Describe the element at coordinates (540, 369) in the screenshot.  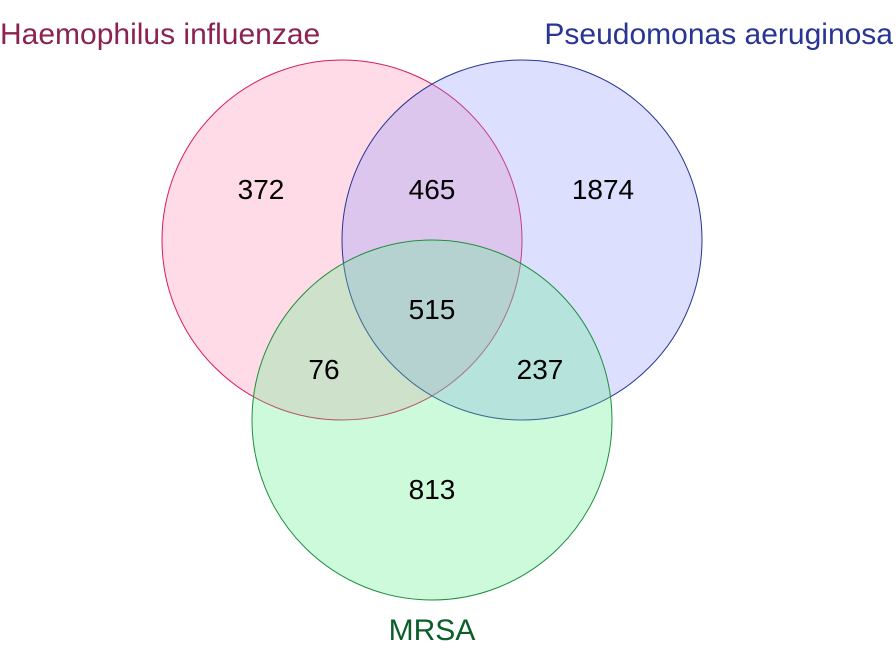
I see `count-pseudomonas-mrsa: 237` at that location.